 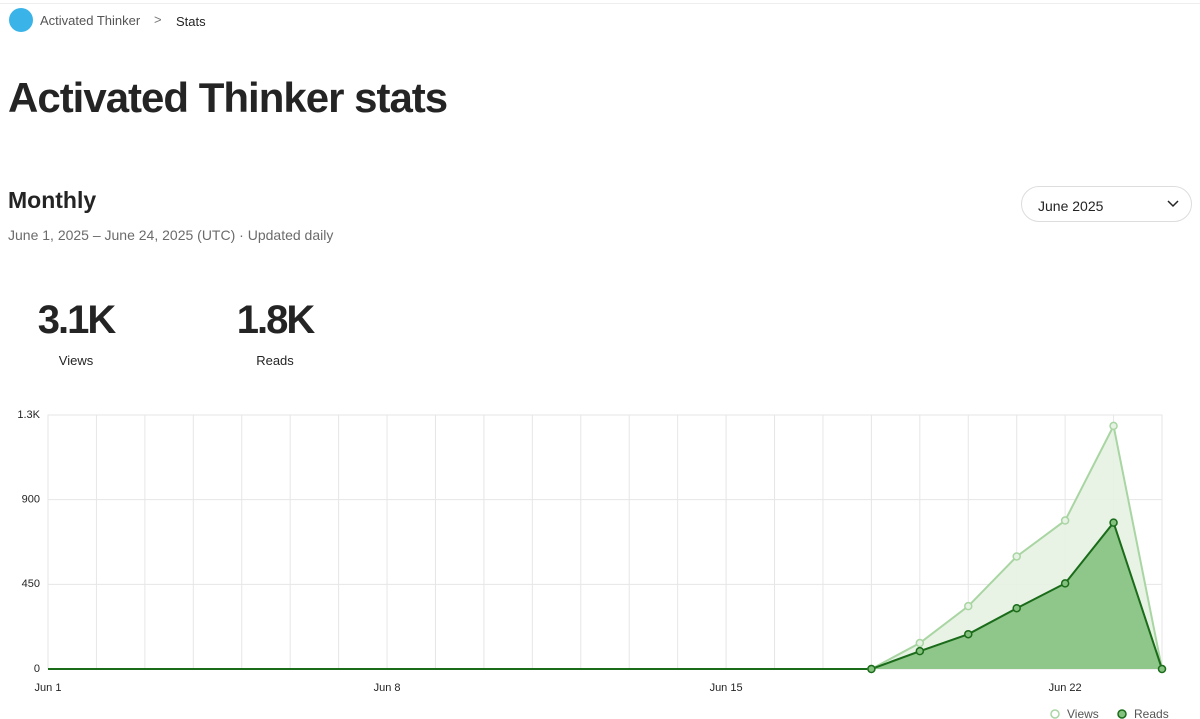 What do you see at coordinates (726, 688) in the screenshot?
I see `x-tick-label: Jun 15` at bounding box center [726, 688].